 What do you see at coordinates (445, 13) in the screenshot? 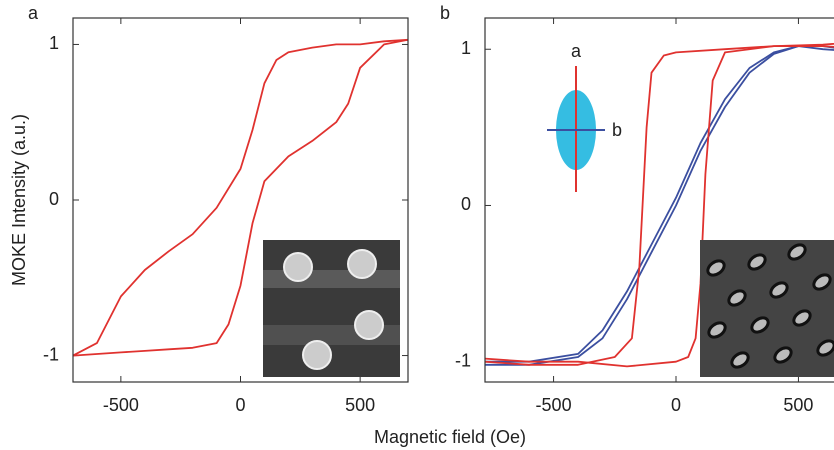
I see `panel-label: b` at bounding box center [445, 13].